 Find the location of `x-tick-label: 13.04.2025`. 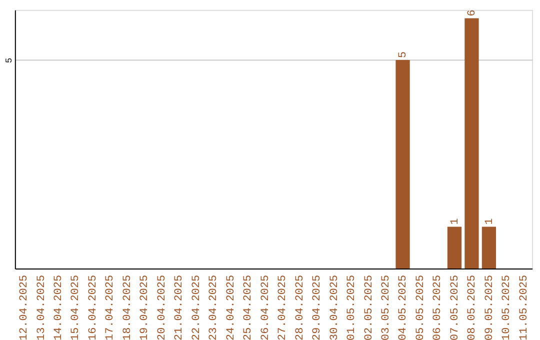

x-tick-label: 13.04.2025 is located at coordinates (42, 307).